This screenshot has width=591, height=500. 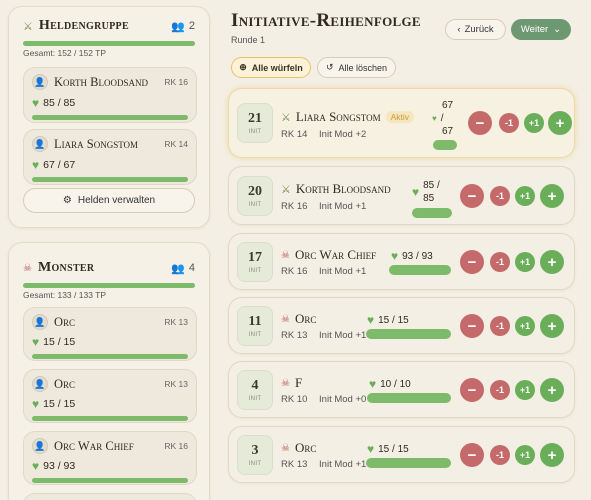 What do you see at coordinates (109, 200) in the screenshot?
I see `manage-heroes-button: ⚙ Helden verwalten` at bounding box center [109, 200].